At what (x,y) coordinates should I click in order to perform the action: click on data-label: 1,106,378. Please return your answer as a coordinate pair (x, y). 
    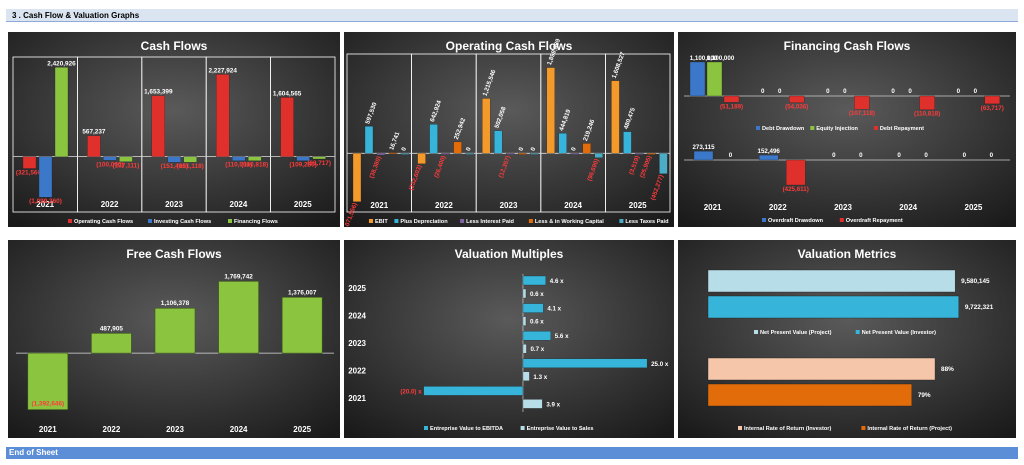
    Looking at the image, I should click on (175, 303).